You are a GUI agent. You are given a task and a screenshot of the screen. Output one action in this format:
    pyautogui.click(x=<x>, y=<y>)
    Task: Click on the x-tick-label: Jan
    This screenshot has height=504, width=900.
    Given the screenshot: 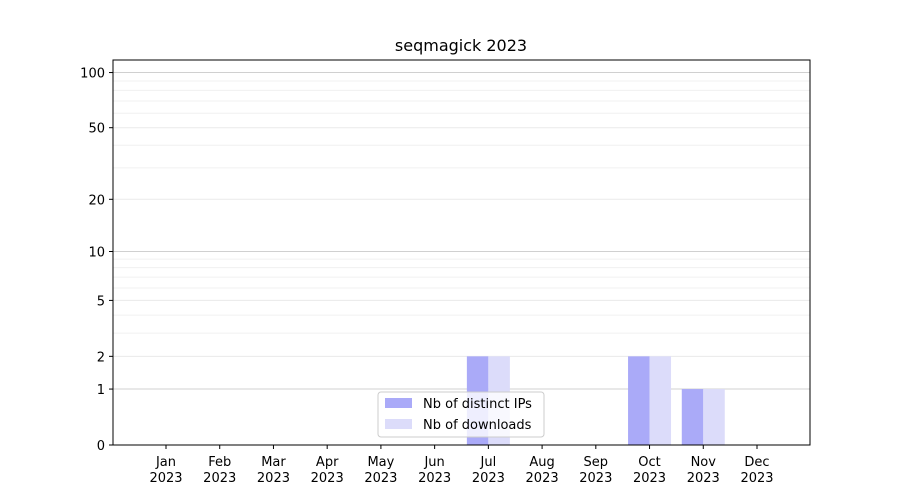 What is the action you would take?
    pyautogui.click(x=165, y=462)
    